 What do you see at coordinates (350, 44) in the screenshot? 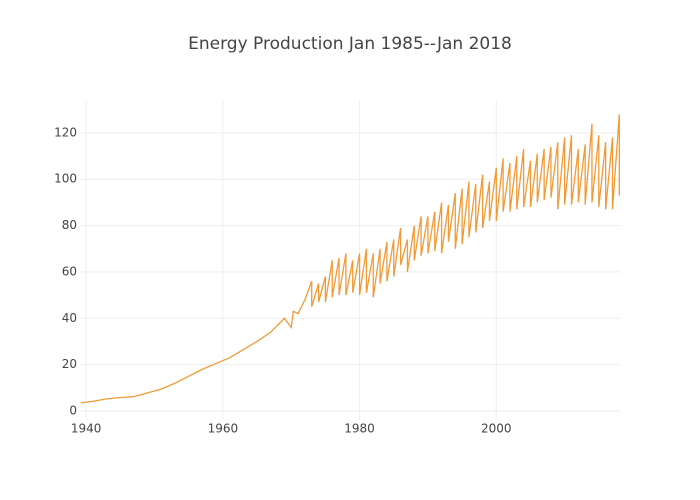
I see `chart-title: Energy Production Jan 1985--Jan 2018` at bounding box center [350, 44].